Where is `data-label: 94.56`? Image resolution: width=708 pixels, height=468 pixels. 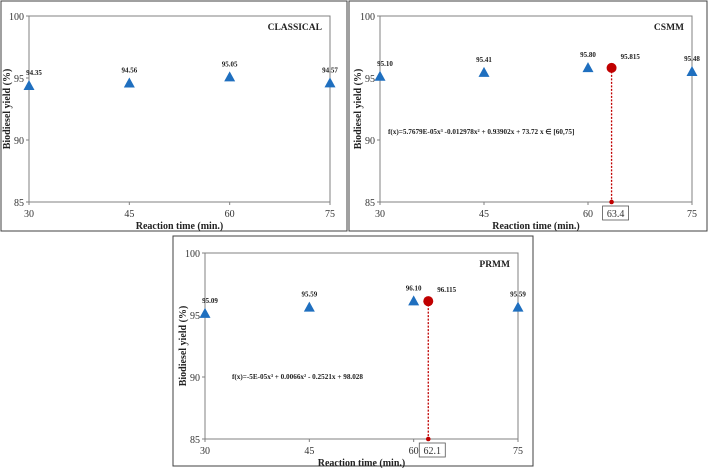 data-label: 94.56 is located at coordinates (129, 70).